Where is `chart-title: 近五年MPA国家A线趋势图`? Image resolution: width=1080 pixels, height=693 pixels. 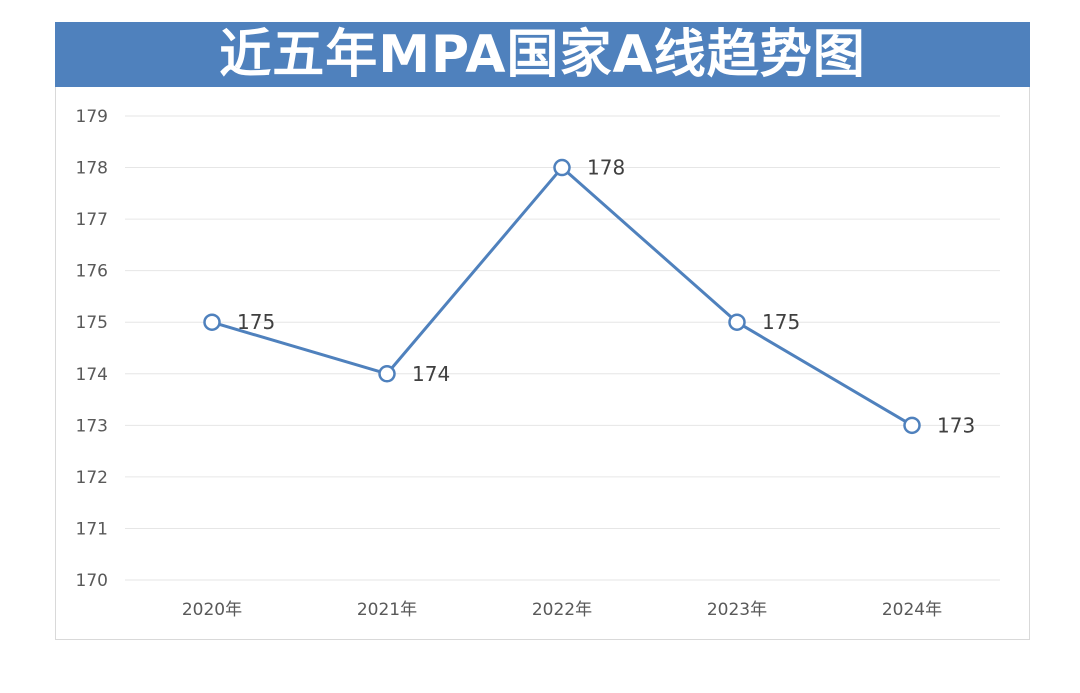 chart-title: 近五年MPA国家A线趋势图 is located at coordinates (542, 54).